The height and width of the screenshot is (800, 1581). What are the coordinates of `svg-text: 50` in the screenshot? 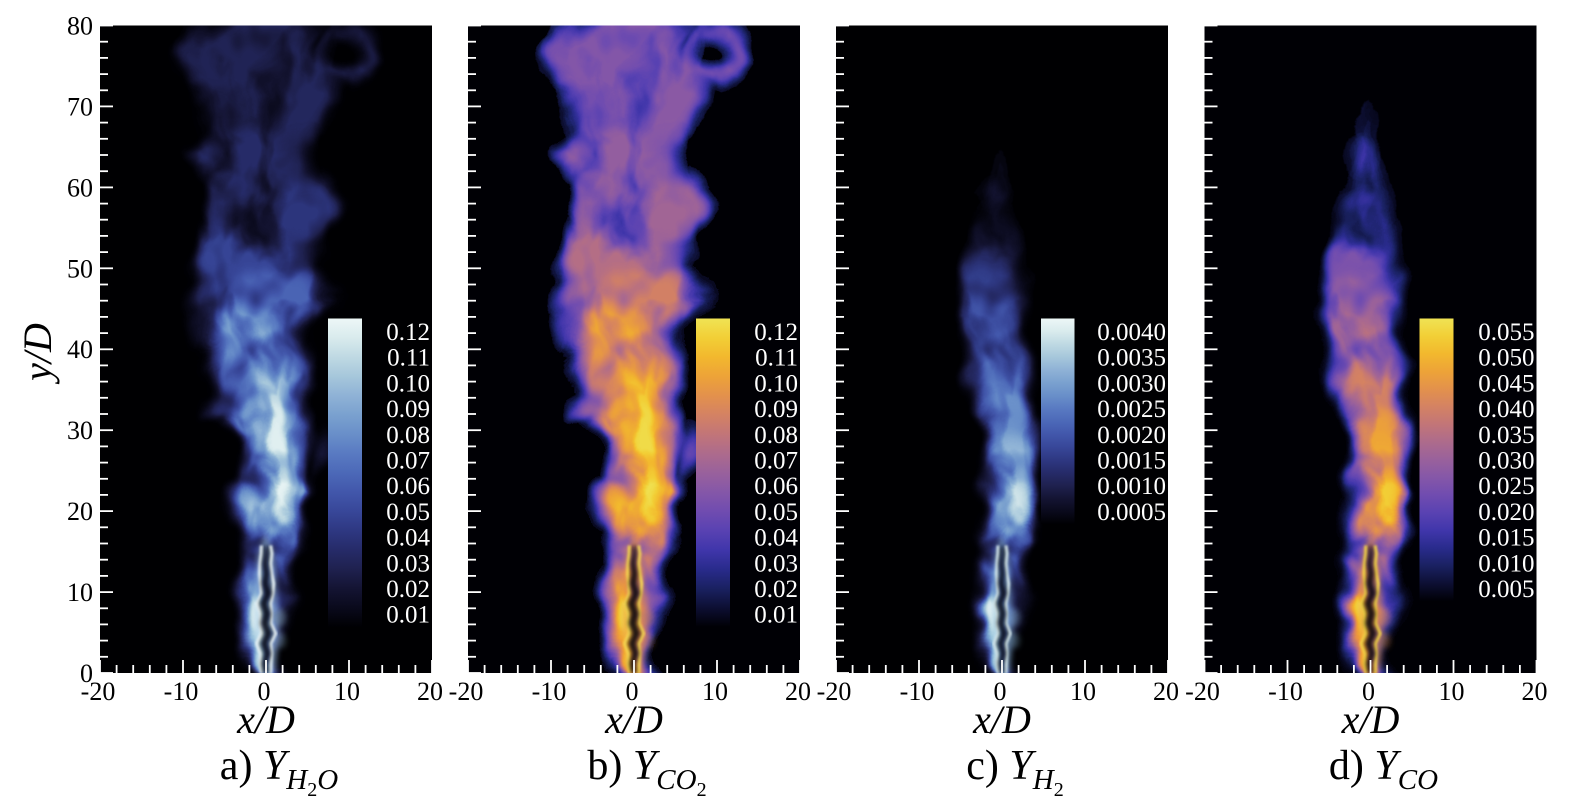 It's located at (80, 268).